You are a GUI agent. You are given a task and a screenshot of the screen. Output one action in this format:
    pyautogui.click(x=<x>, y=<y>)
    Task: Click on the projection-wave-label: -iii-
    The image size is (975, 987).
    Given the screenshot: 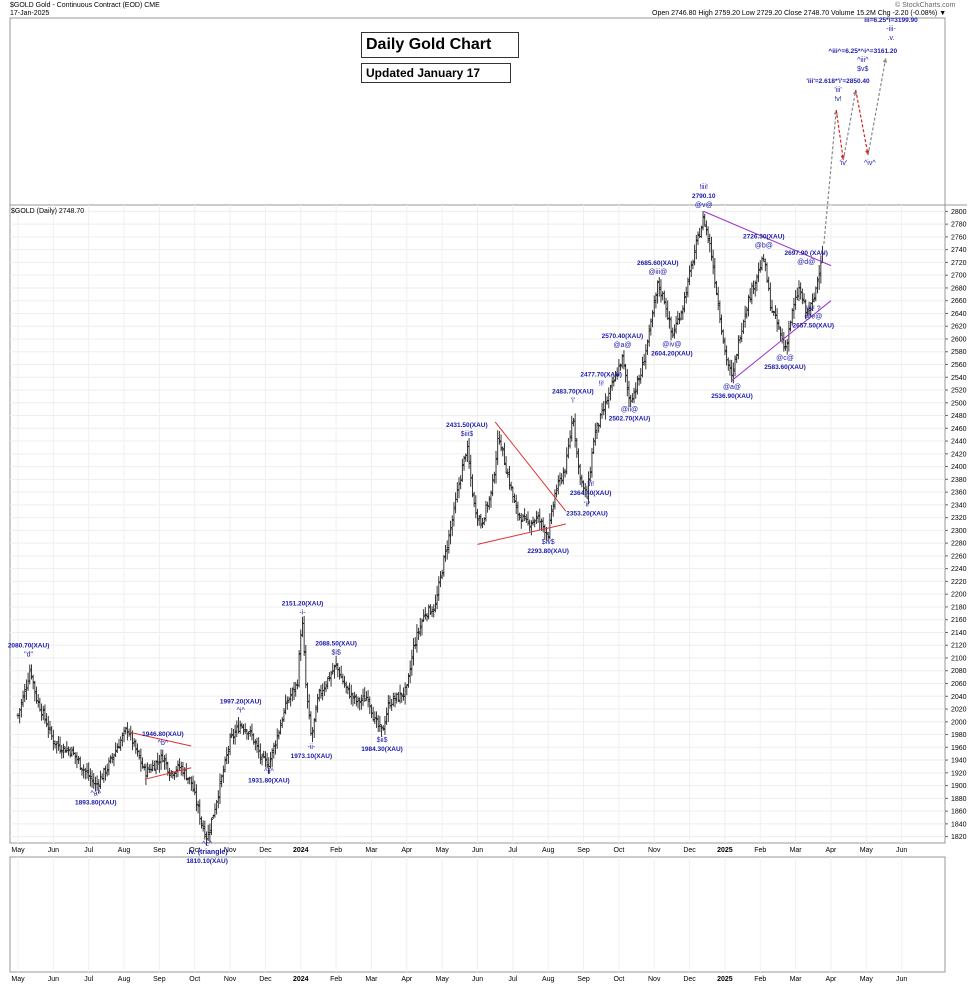 What is the action you would take?
    pyautogui.click(x=891, y=29)
    